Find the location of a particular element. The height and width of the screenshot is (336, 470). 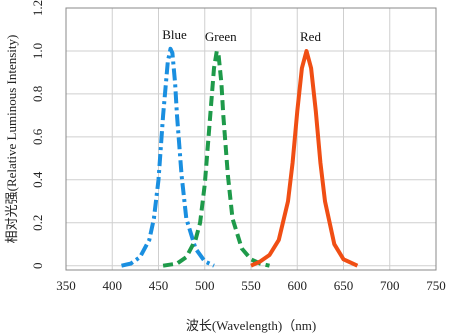

x-tick-label: 450 is located at coordinates (159, 285).